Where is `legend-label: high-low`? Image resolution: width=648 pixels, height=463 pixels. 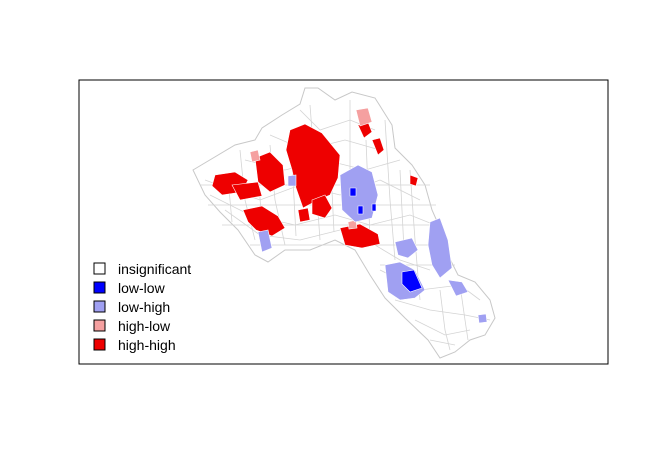 legend-label: high-low is located at coordinates (144, 326).